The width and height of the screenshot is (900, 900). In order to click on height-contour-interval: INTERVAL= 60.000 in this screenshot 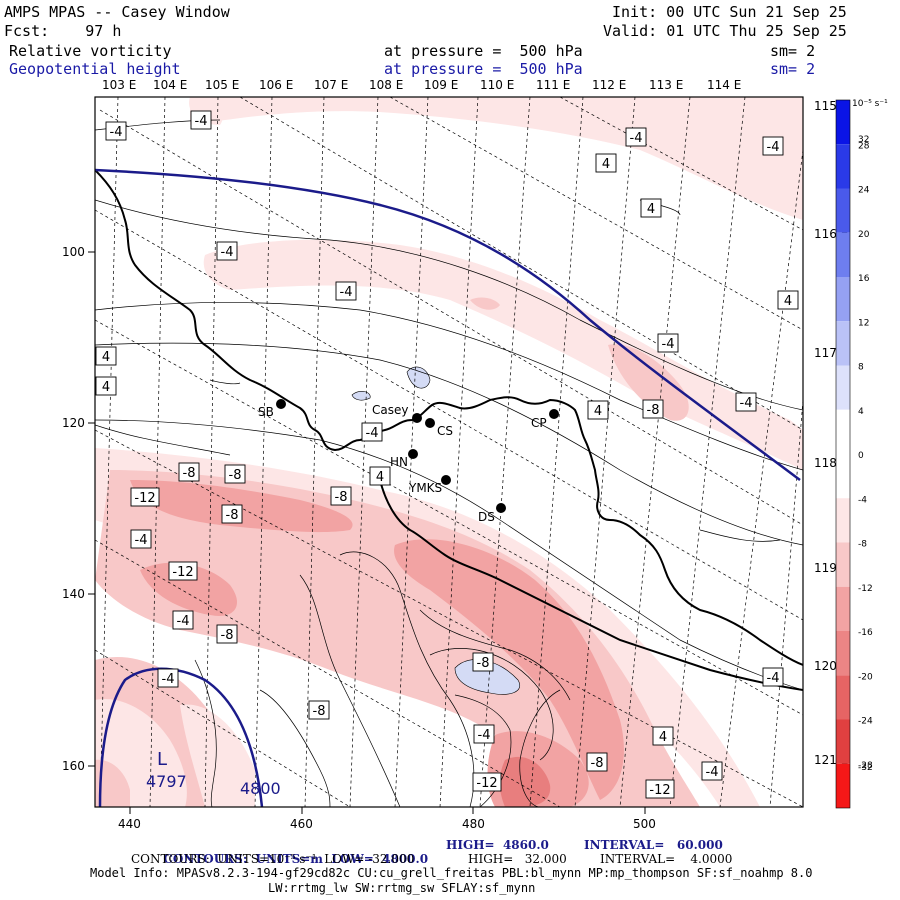, I will do `click(653, 845)`.